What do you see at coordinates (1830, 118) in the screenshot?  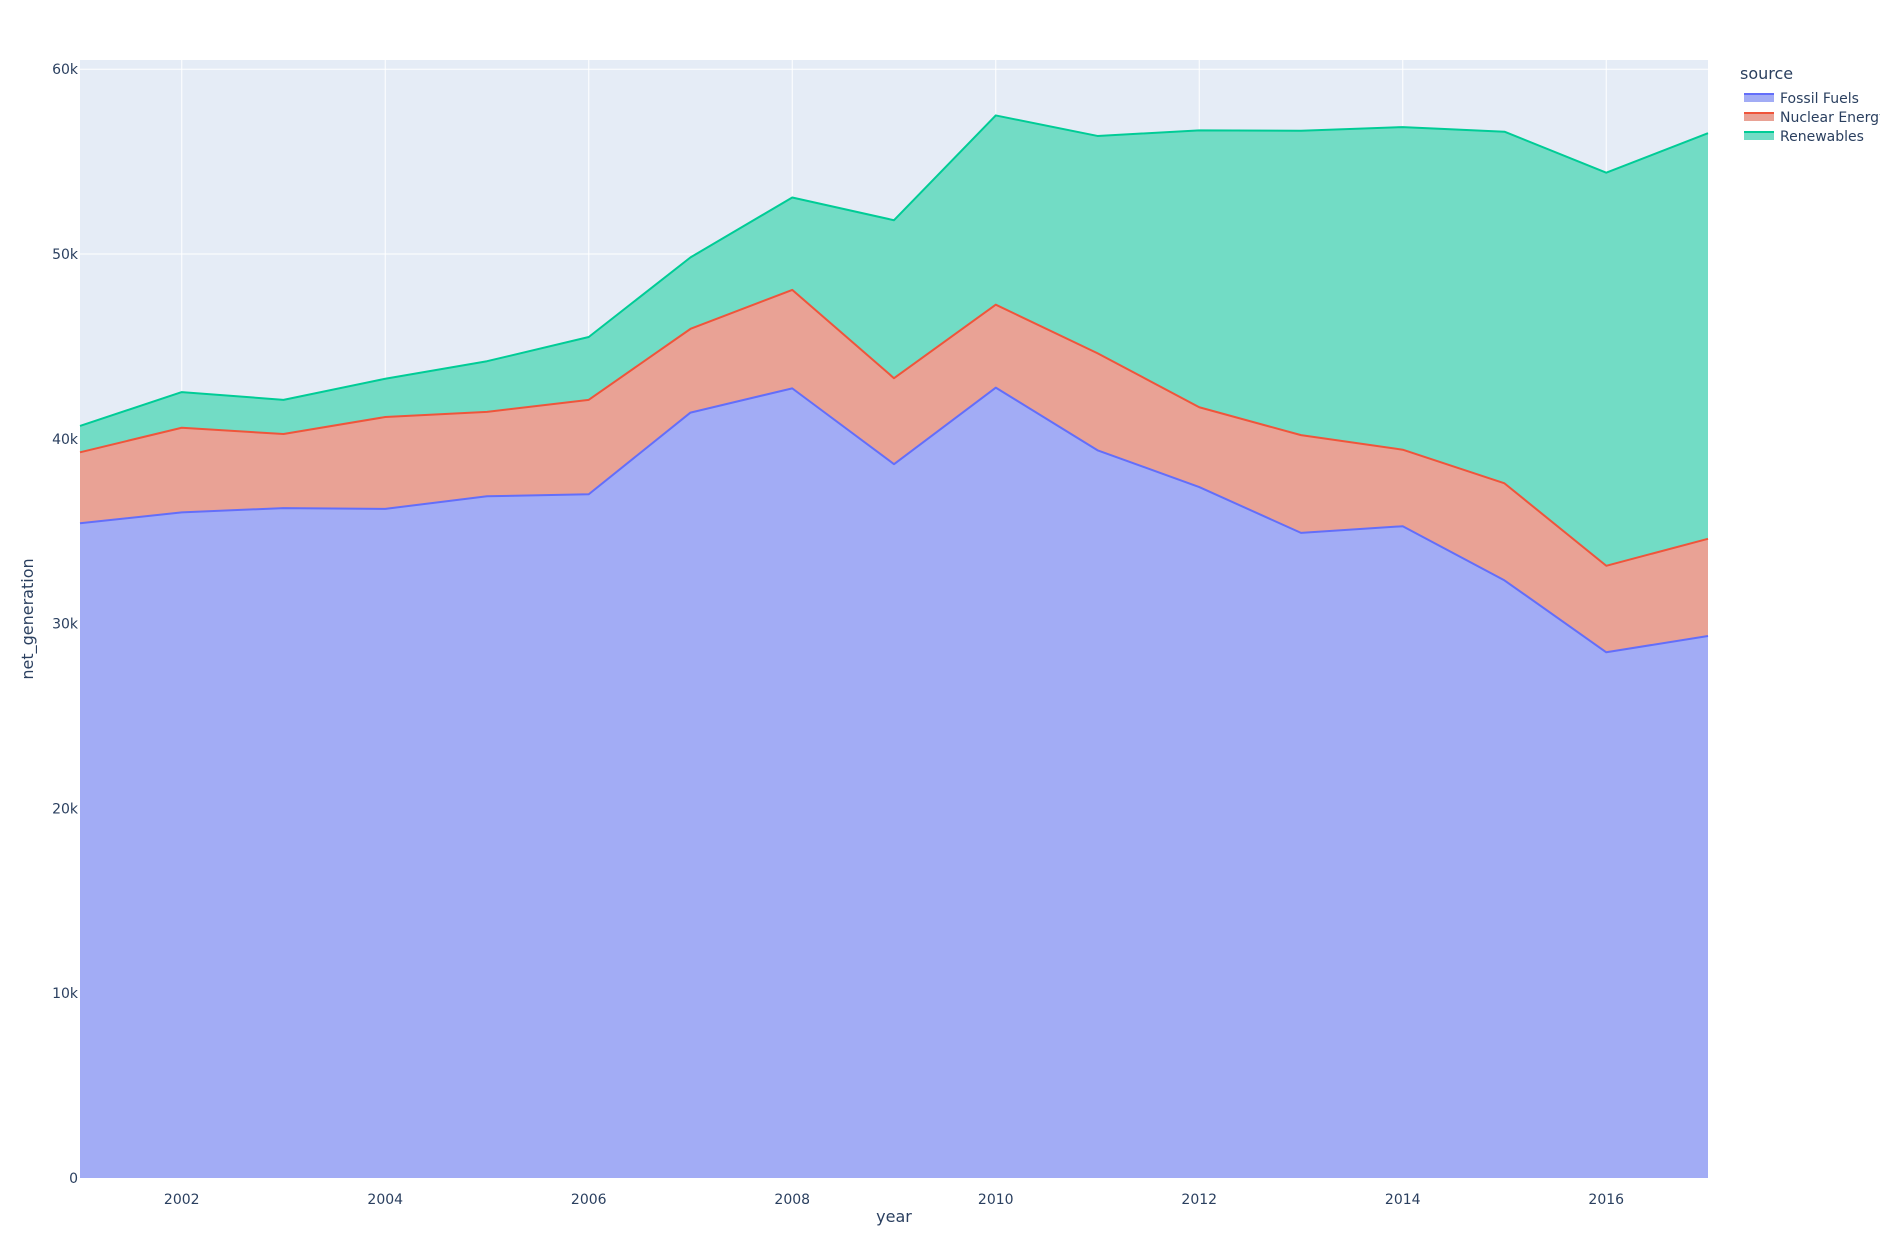 I see `legend-label: Nuclear Energy` at bounding box center [1830, 118].